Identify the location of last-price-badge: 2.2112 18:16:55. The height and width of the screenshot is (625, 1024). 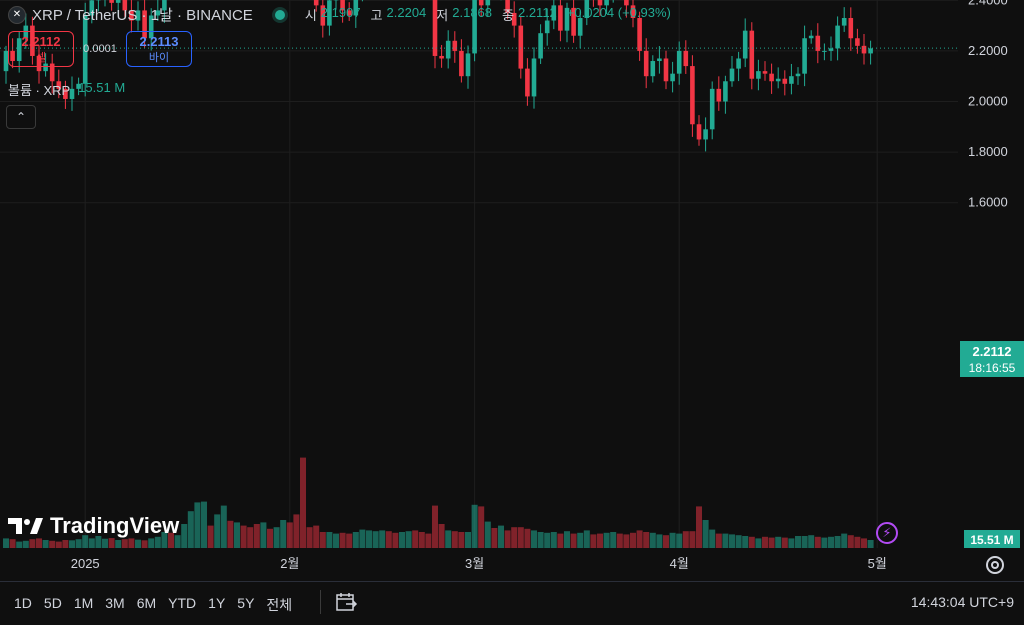
(992, 359).